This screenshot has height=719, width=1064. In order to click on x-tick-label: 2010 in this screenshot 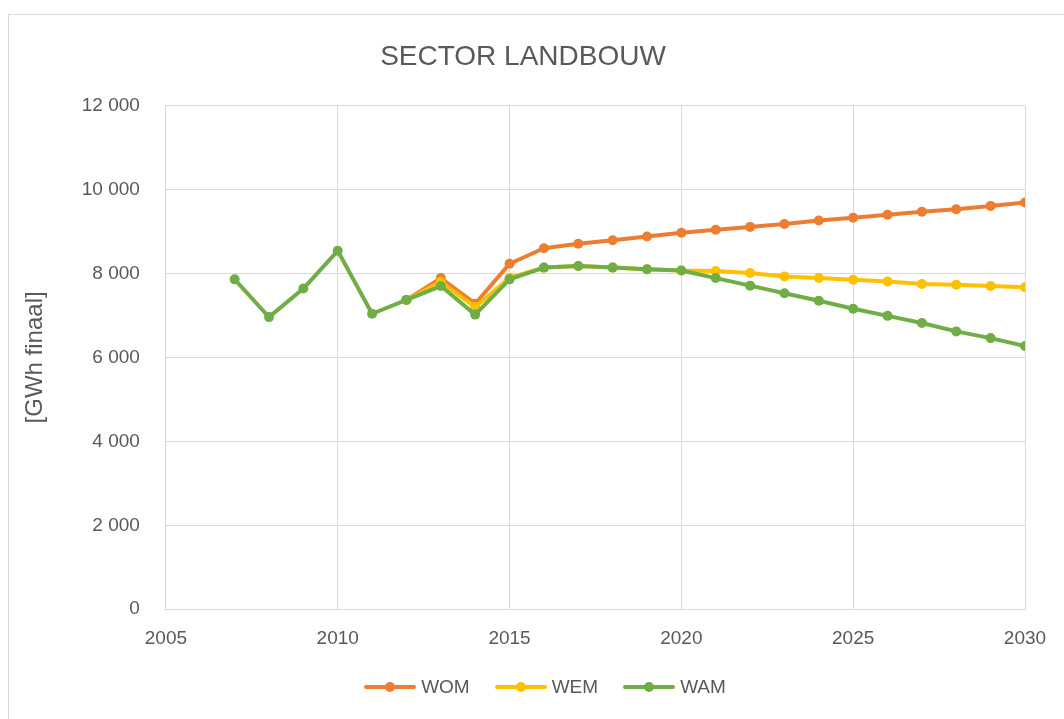, I will do `click(337, 637)`.